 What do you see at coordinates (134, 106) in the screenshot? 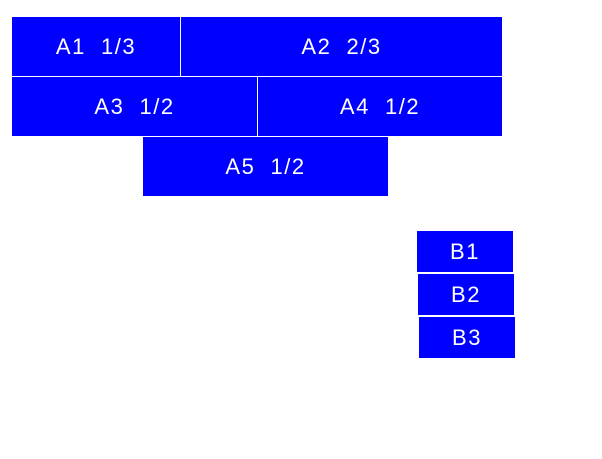
I see `box-a3: A3 1/2` at bounding box center [134, 106].